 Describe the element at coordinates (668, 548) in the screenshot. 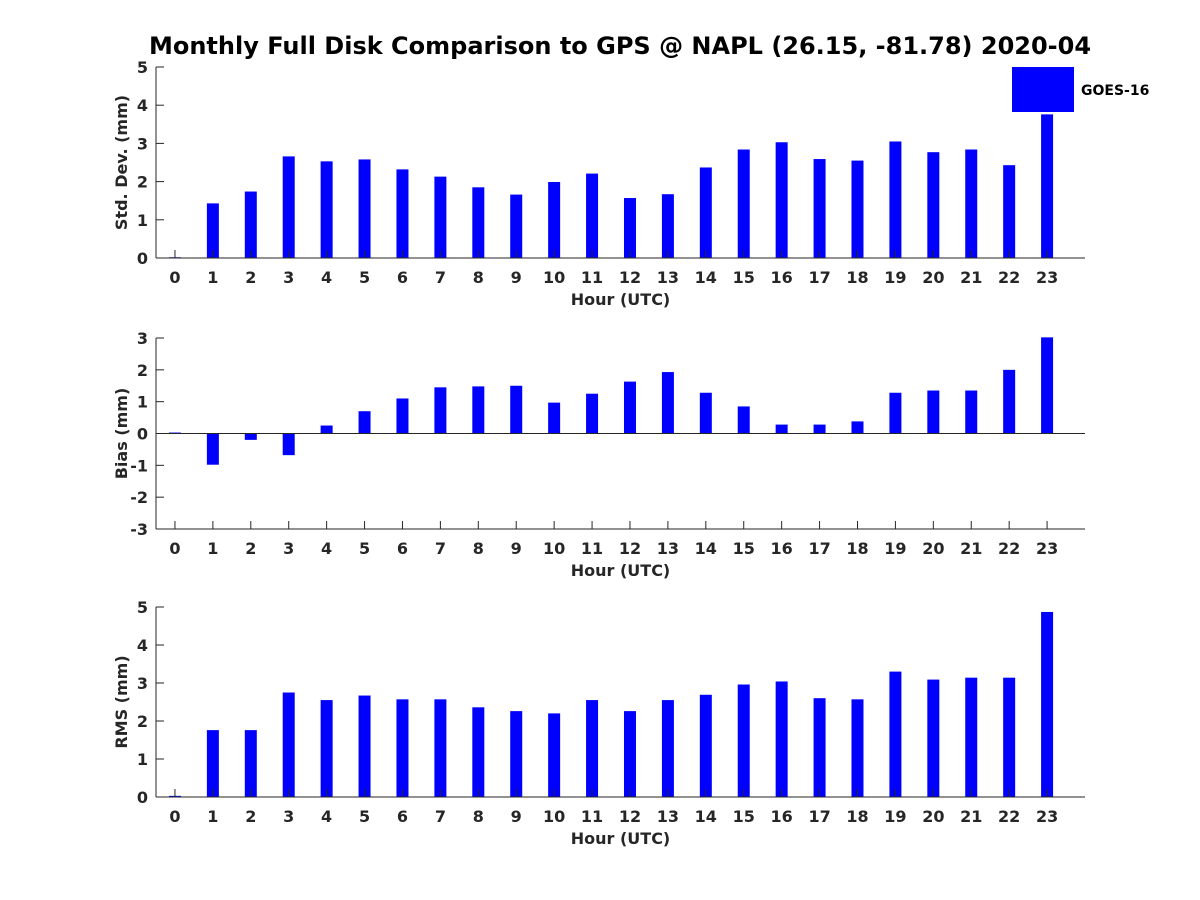

I see `bias-x-tick-label: 13` at that location.